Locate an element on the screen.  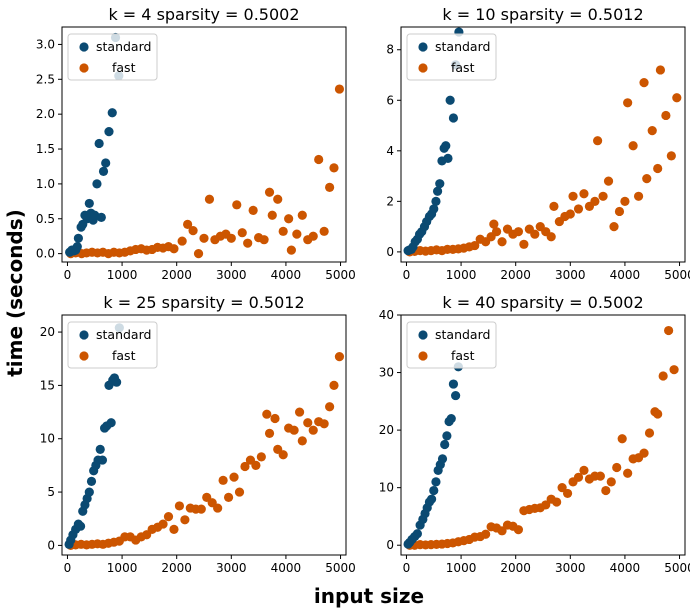
shared-y-axis-label: time (seconds) is located at coordinates (15, 293).